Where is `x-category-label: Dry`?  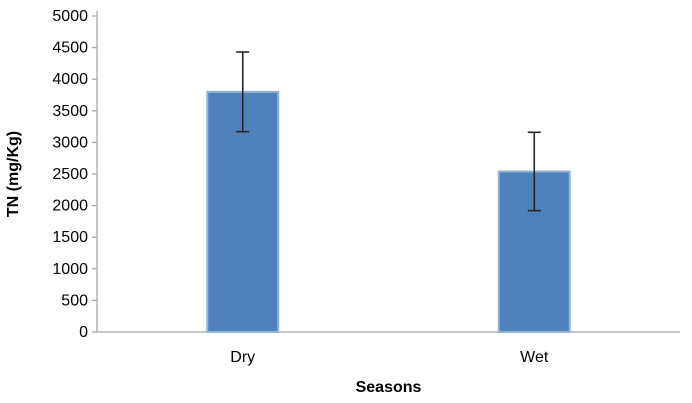 x-category-label: Dry is located at coordinates (242, 357).